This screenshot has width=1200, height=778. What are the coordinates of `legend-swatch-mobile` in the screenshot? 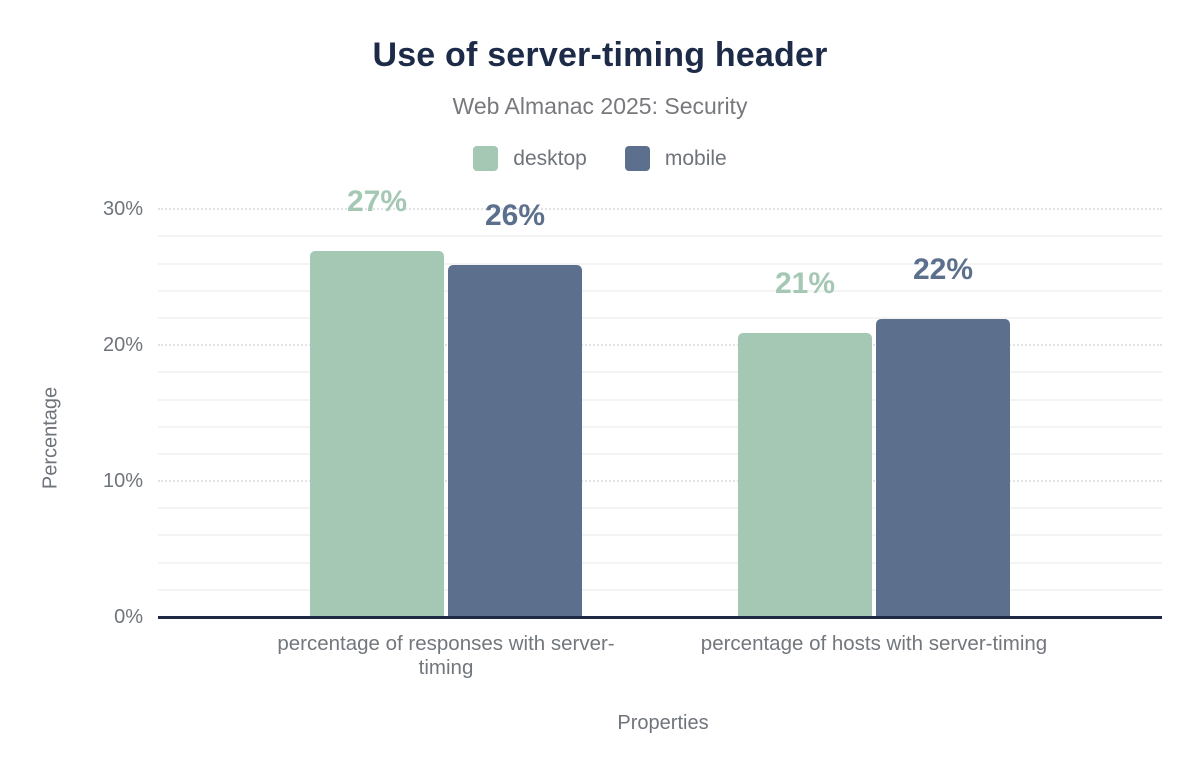 It's located at (637, 158).